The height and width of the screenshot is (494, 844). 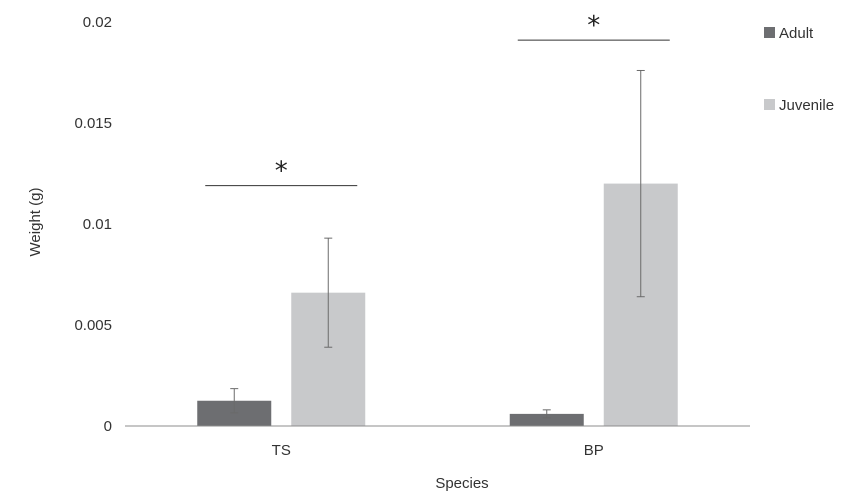 What do you see at coordinates (594, 450) in the screenshot?
I see `x-tick-label: BP` at bounding box center [594, 450].